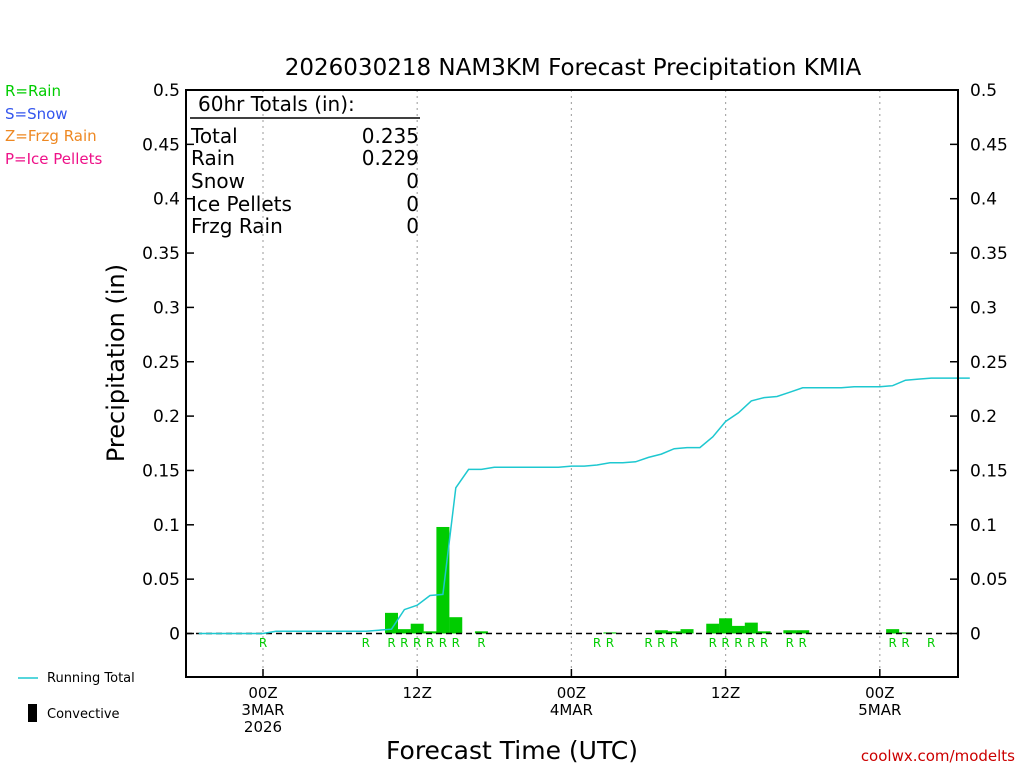 This screenshot has height=768, width=1024. Describe the element at coordinates (905, 643) in the screenshot. I see `type-marker-22: R` at that location.